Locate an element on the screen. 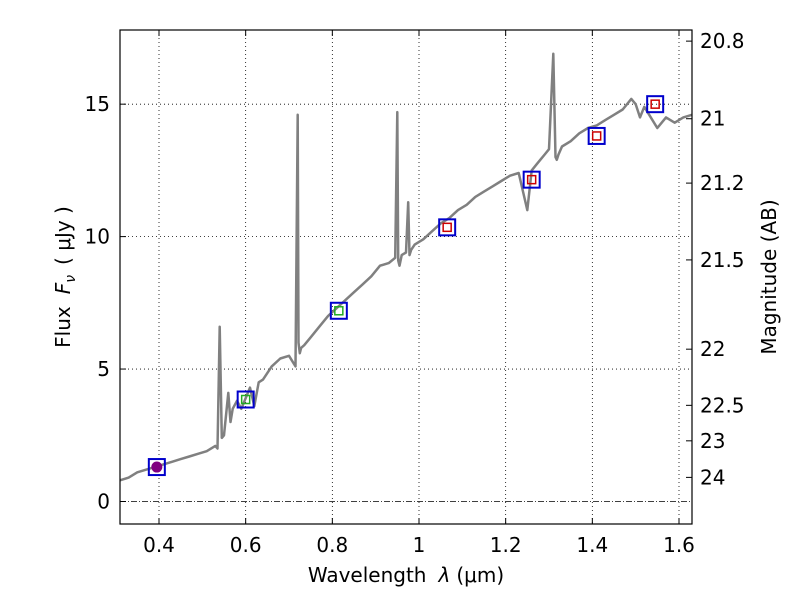  x-tick-label: 1.6 is located at coordinates (679, 545).